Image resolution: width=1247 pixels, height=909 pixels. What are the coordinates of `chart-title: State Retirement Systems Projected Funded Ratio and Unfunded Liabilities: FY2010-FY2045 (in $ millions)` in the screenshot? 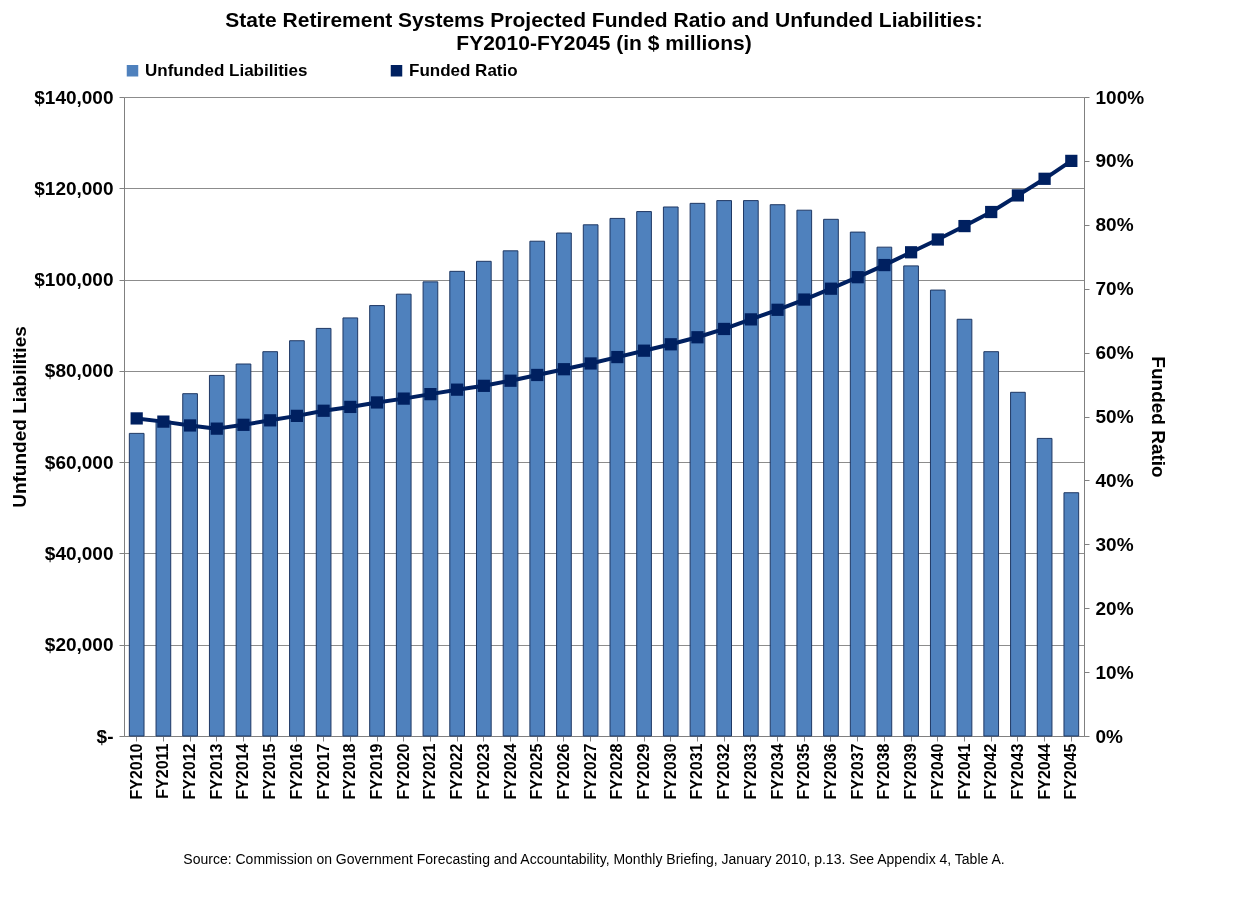 It's located at (604, 31).